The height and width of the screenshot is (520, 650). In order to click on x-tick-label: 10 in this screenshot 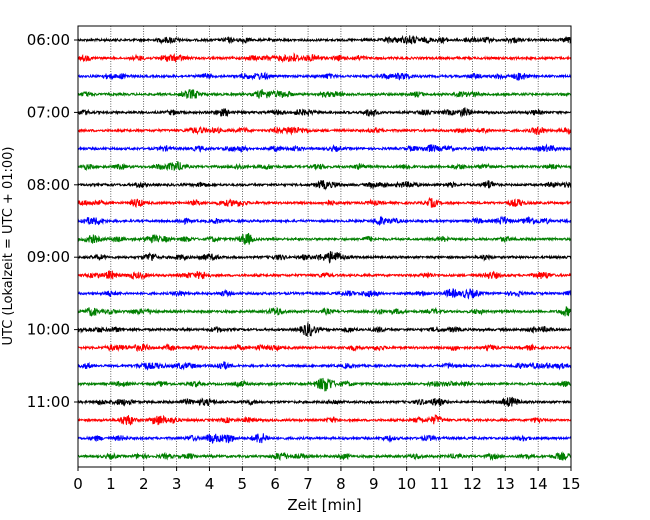, I will do `click(406, 484)`.